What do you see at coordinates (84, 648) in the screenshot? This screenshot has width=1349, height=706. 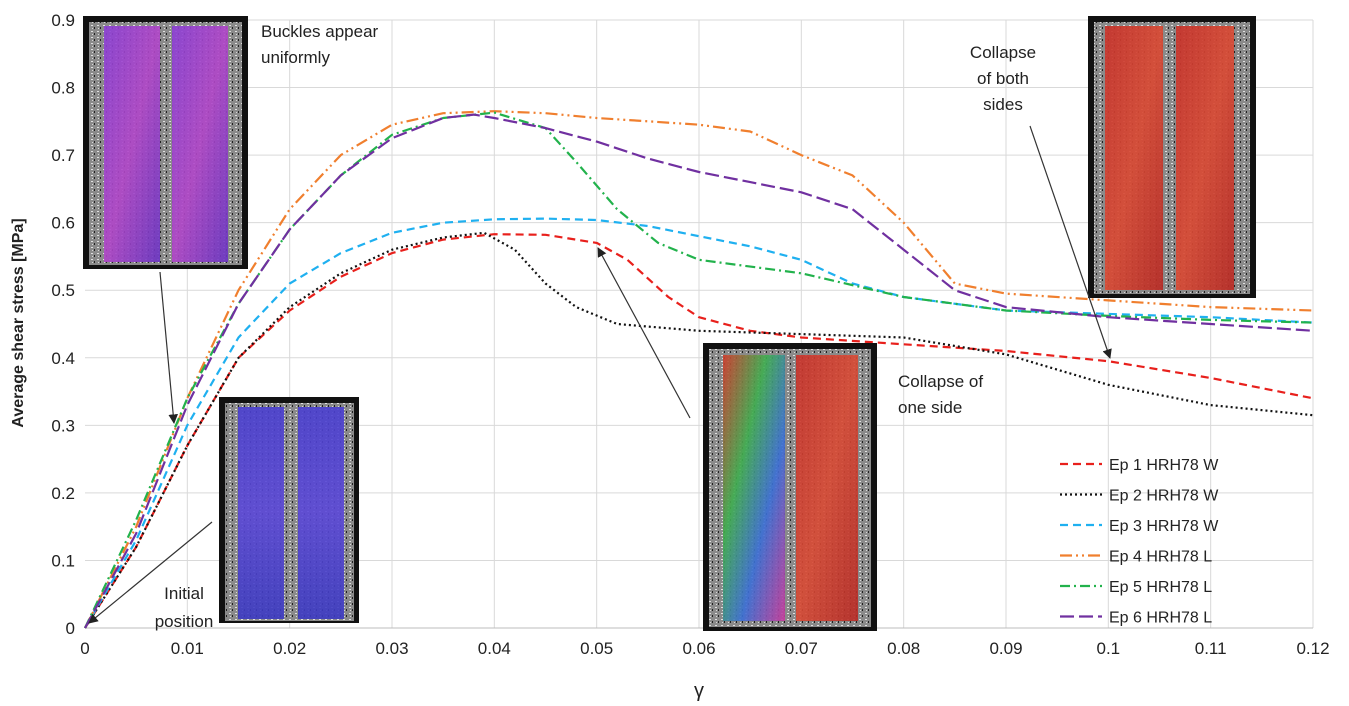 I see `x-tick-label: 0` at bounding box center [84, 648].